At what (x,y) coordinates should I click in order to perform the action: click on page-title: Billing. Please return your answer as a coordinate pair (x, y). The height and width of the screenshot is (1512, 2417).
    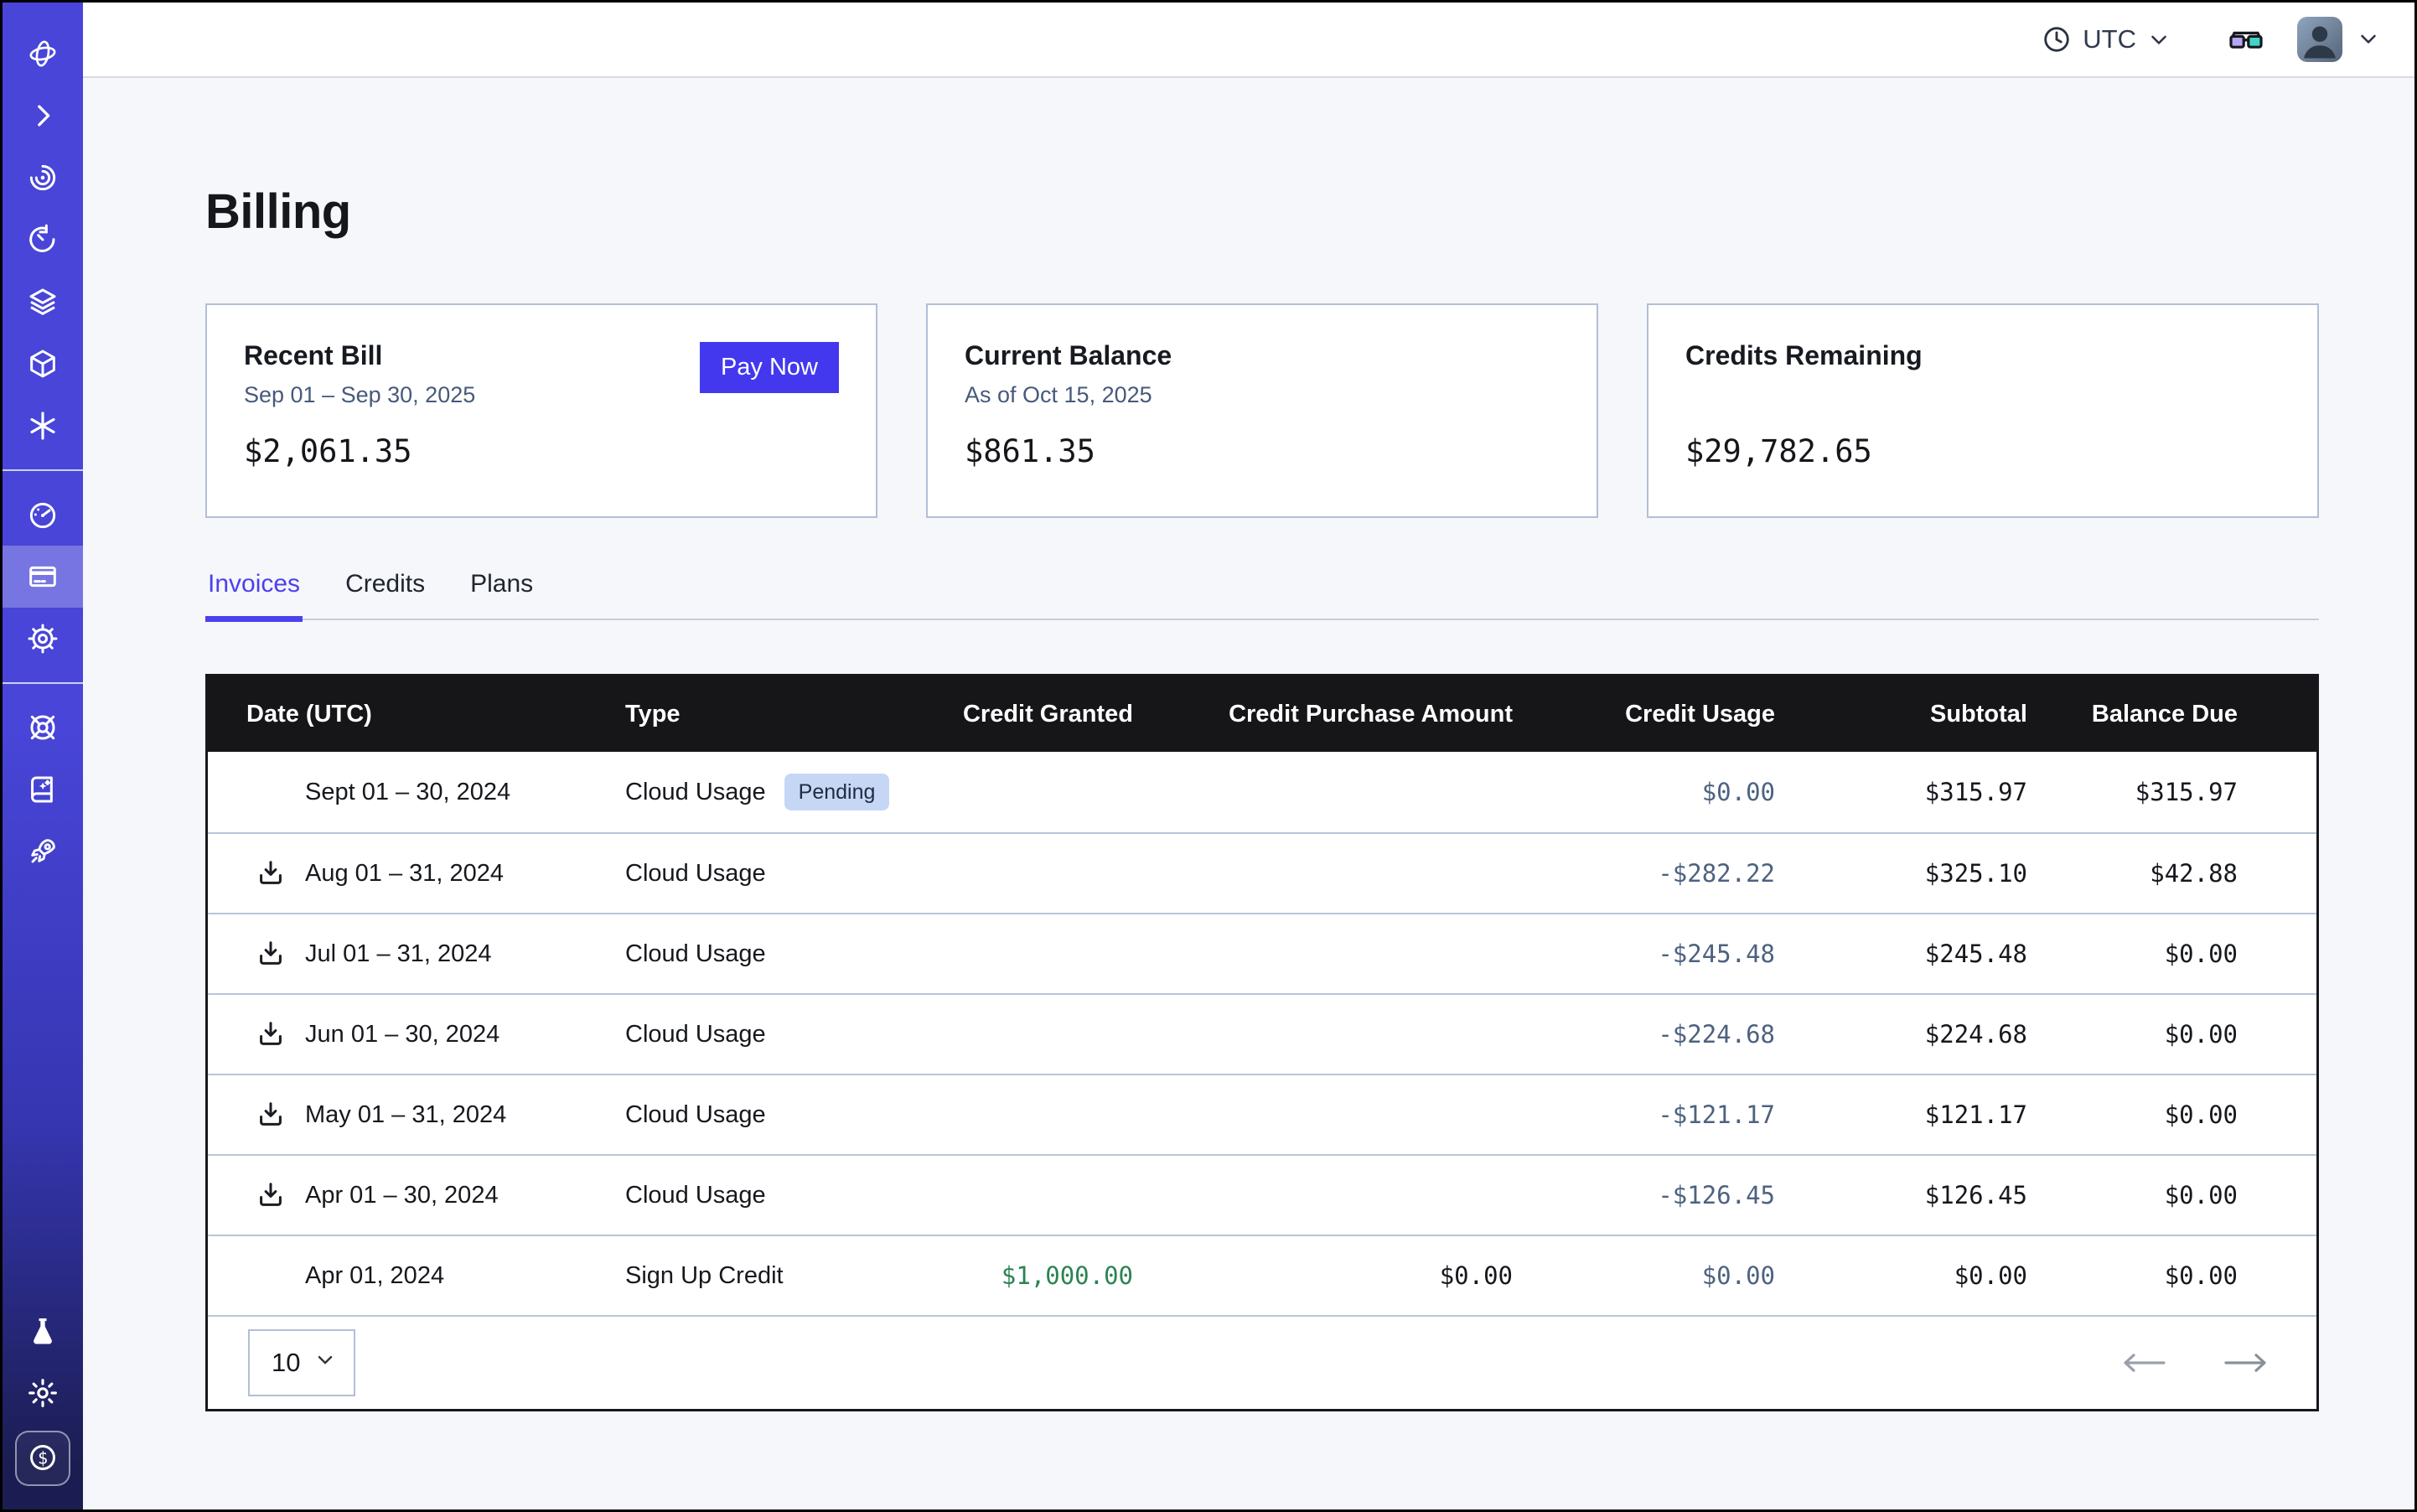
    Looking at the image, I should click on (278, 211).